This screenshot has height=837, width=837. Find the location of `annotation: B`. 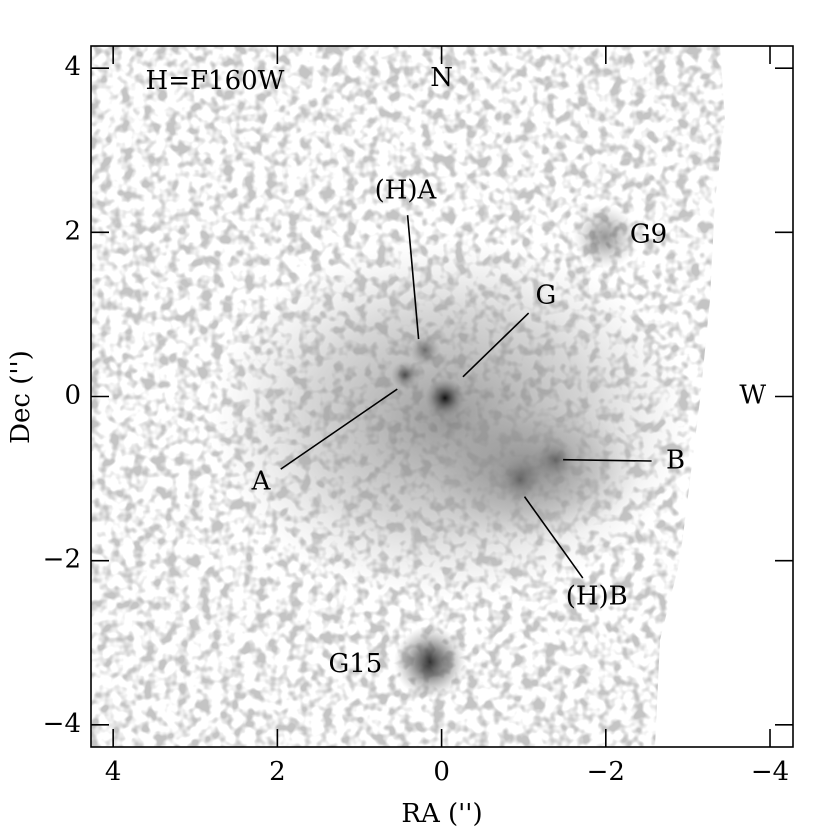

annotation: B is located at coordinates (675, 460).